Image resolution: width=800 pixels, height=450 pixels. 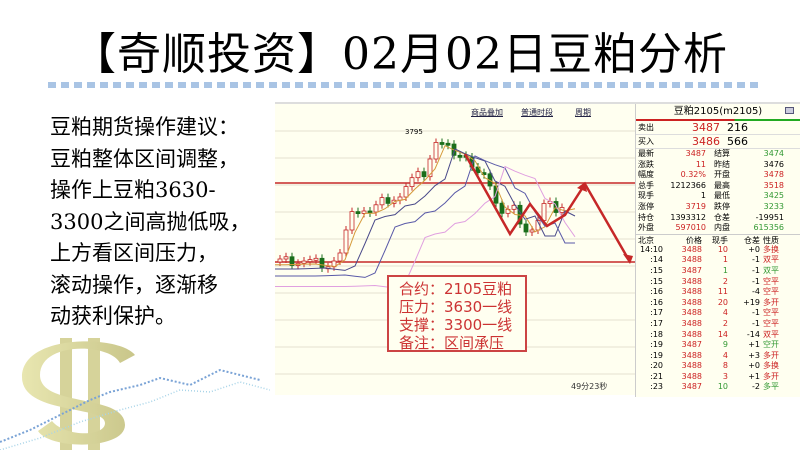 What do you see at coordinates (754, 345) in the screenshot?
I see `tick-oi-change: +1` at bounding box center [754, 345].